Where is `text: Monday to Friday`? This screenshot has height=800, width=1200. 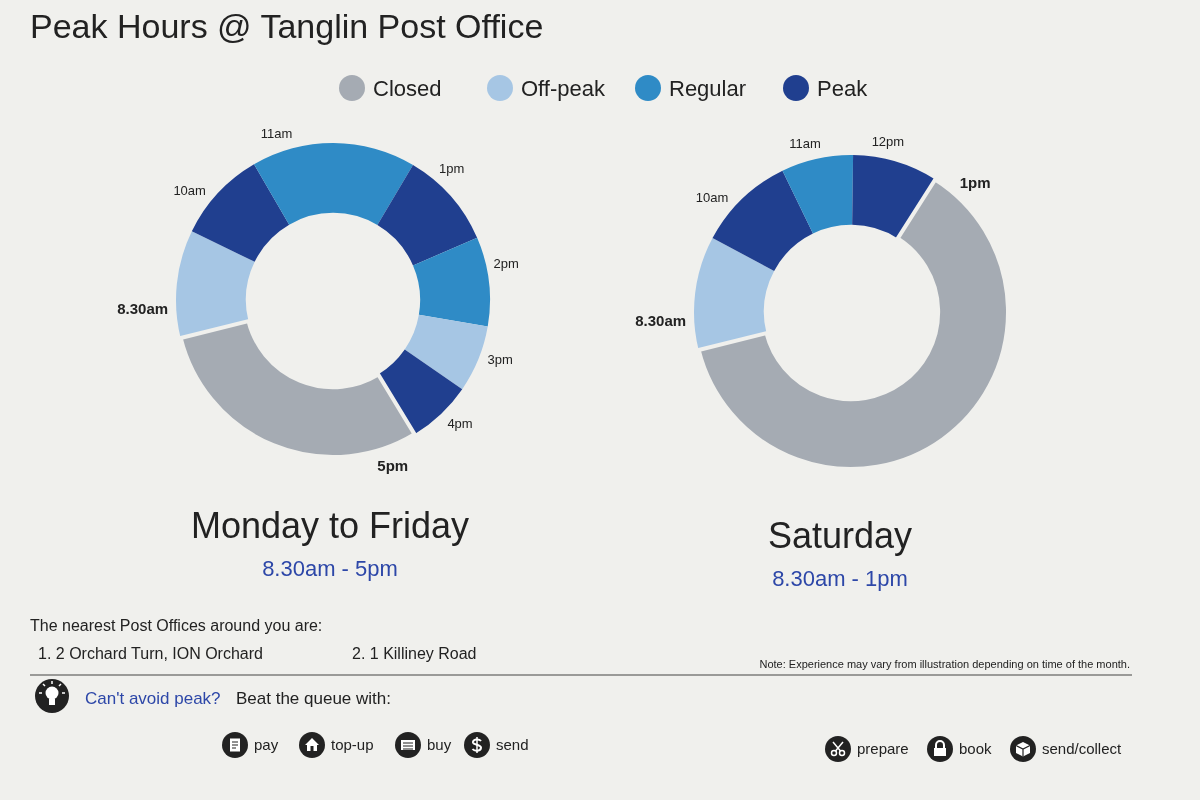
text: Monday to Friday is located at coordinates (330, 525).